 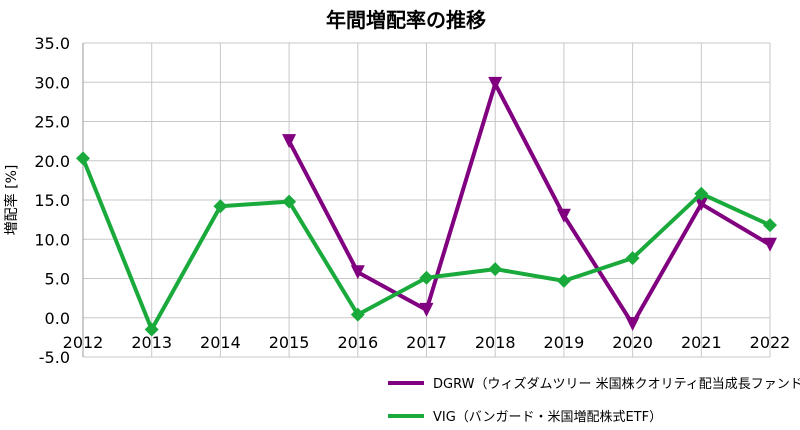 I want to click on legend-item: DGRW（ウィズダムツリー 米国株クオリティ配当成長ファンド）, so click(x=594, y=384).